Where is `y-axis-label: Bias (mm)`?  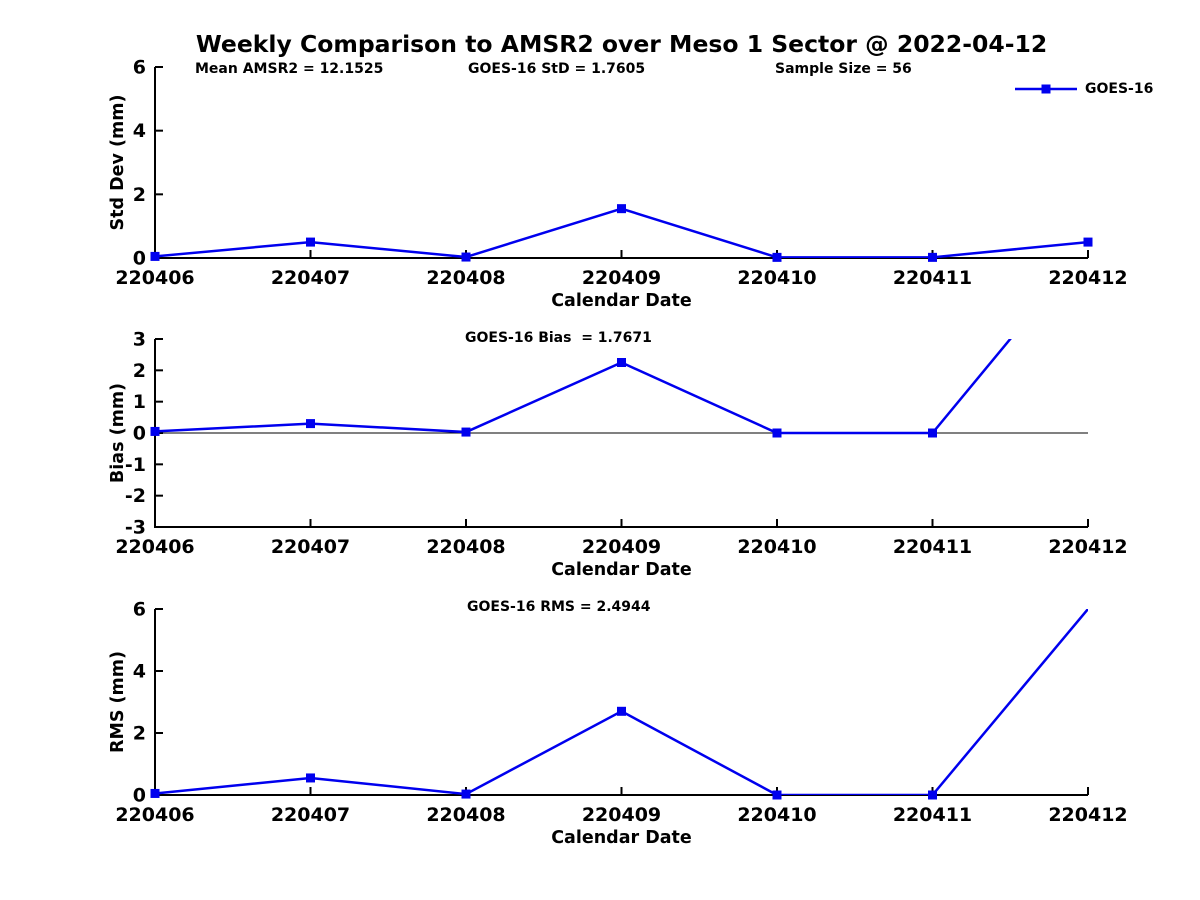 y-axis-label: Bias (mm) is located at coordinates (118, 433).